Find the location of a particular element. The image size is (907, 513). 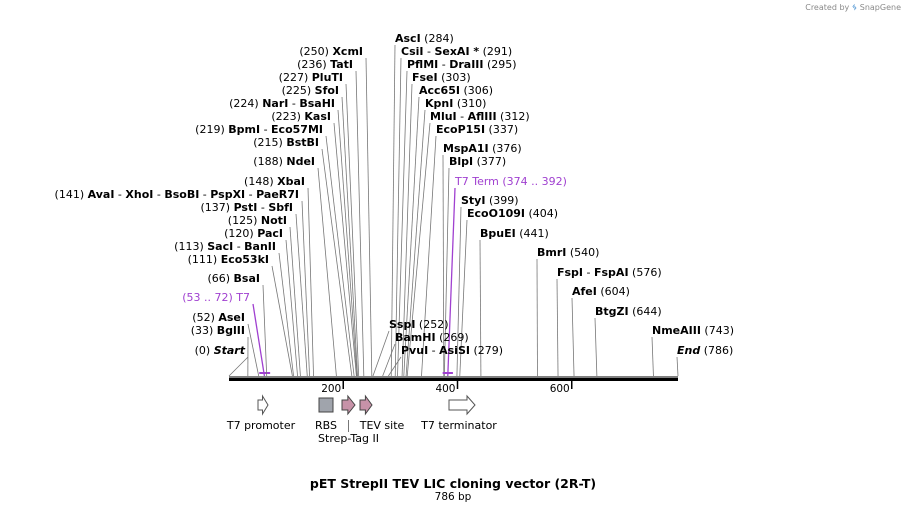

site-name-extra: BsaHI is located at coordinates (317, 103).